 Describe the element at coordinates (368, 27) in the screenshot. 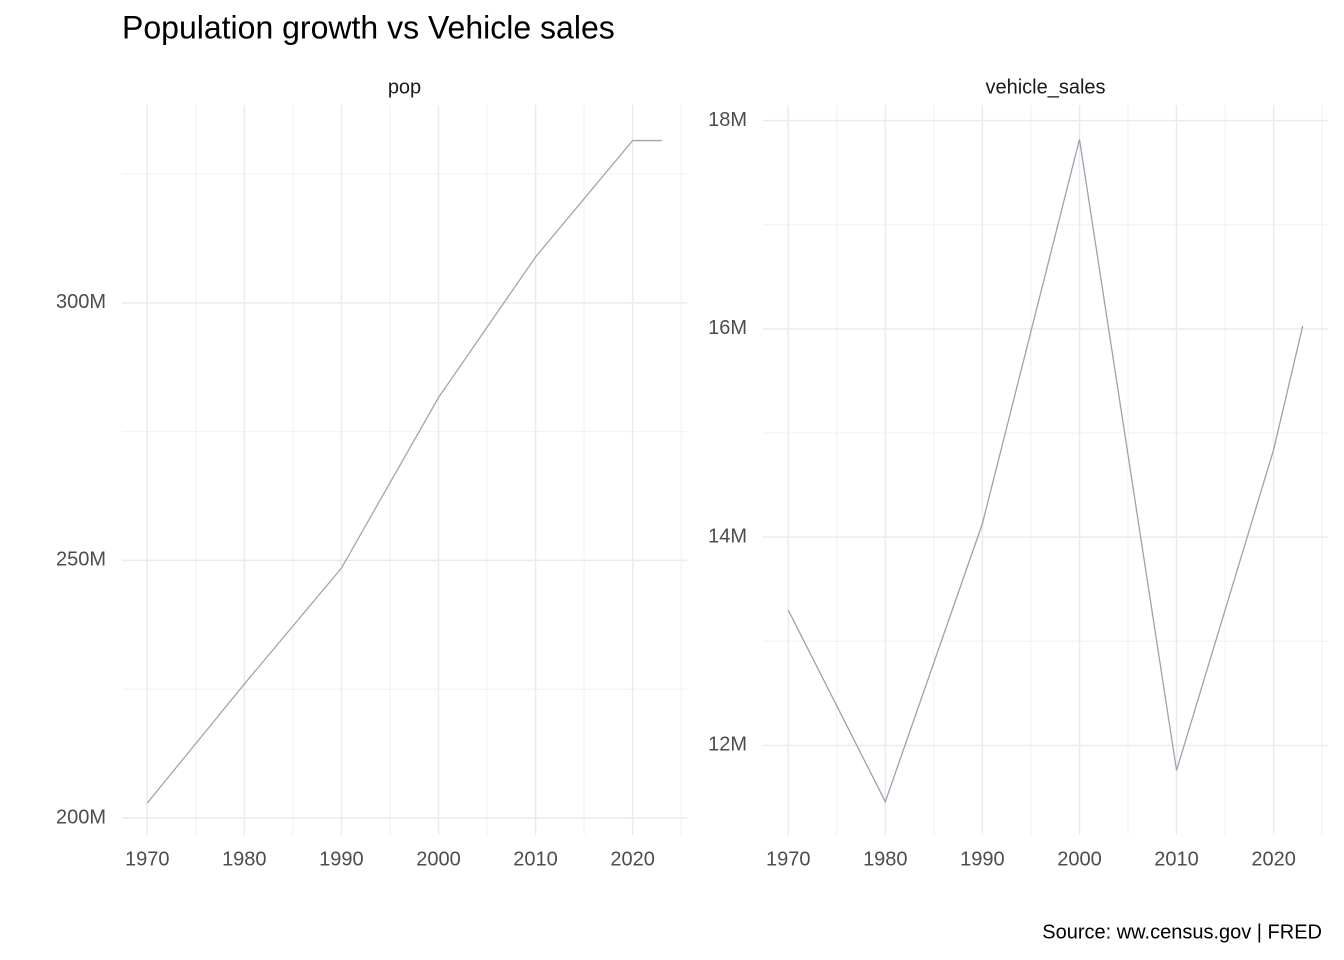

I see `chart-title: Population growth vs Vehicle sales` at that location.